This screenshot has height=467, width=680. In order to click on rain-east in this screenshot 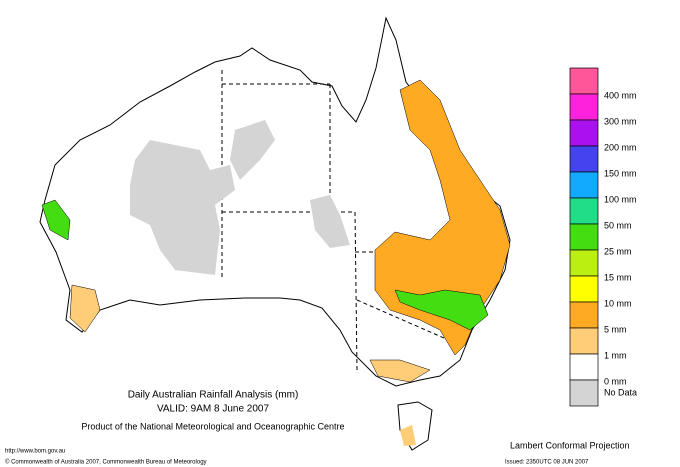, I will do `click(442, 217)`.